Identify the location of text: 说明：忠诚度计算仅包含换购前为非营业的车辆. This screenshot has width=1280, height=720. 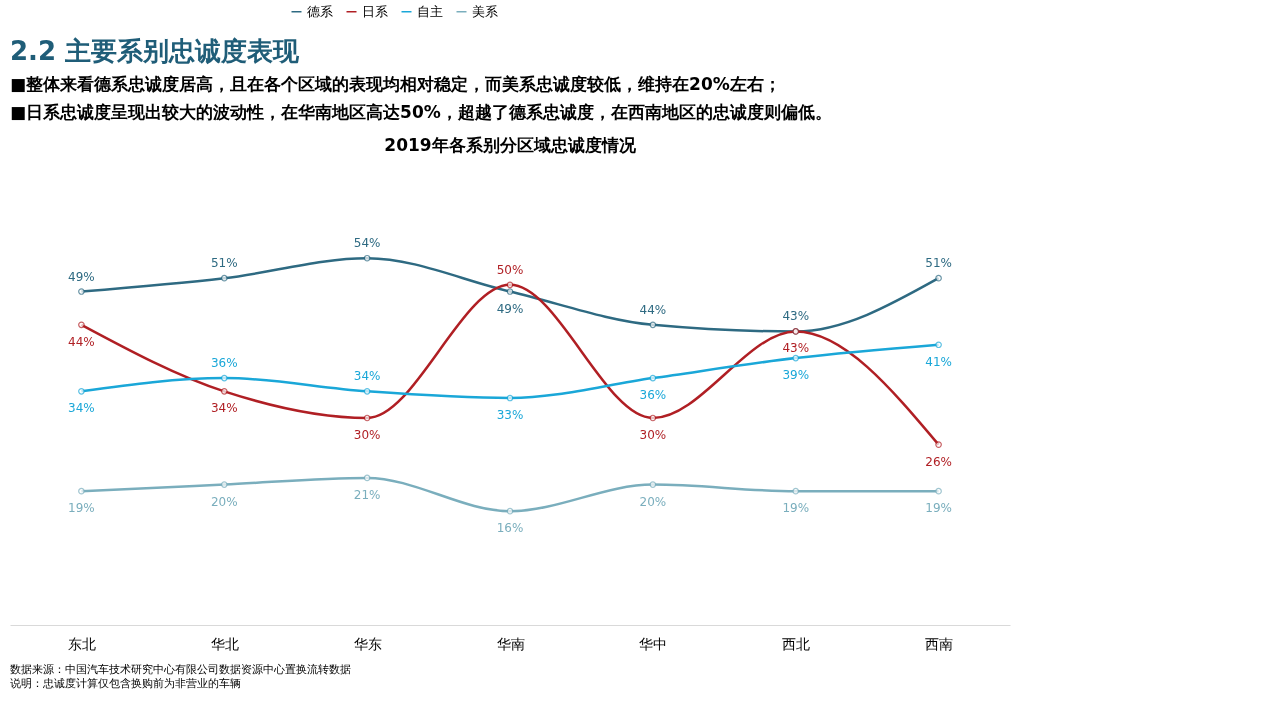
(125, 683).